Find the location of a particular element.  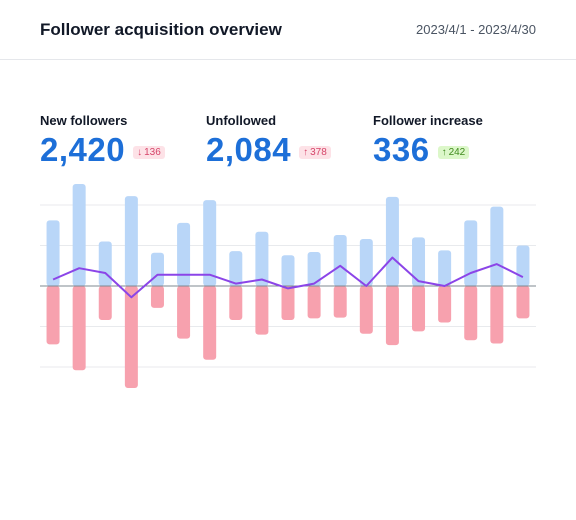

change-value: 136 is located at coordinates (152, 152).